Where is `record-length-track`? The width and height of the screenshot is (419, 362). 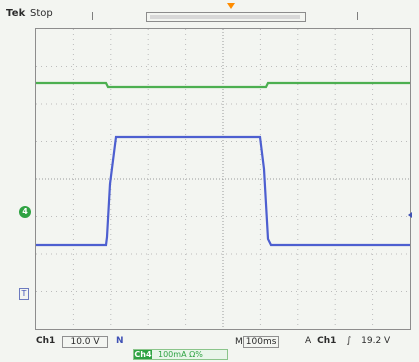
record-length-track is located at coordinates (225, 17).